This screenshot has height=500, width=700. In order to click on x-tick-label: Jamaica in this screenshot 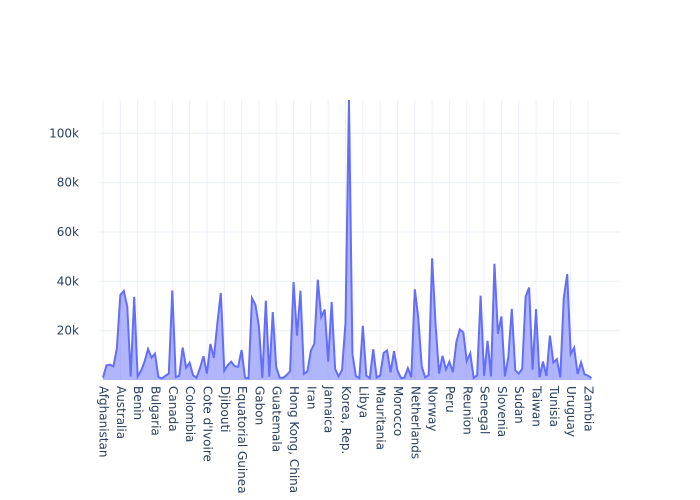, I will do `click(329, 409)`.